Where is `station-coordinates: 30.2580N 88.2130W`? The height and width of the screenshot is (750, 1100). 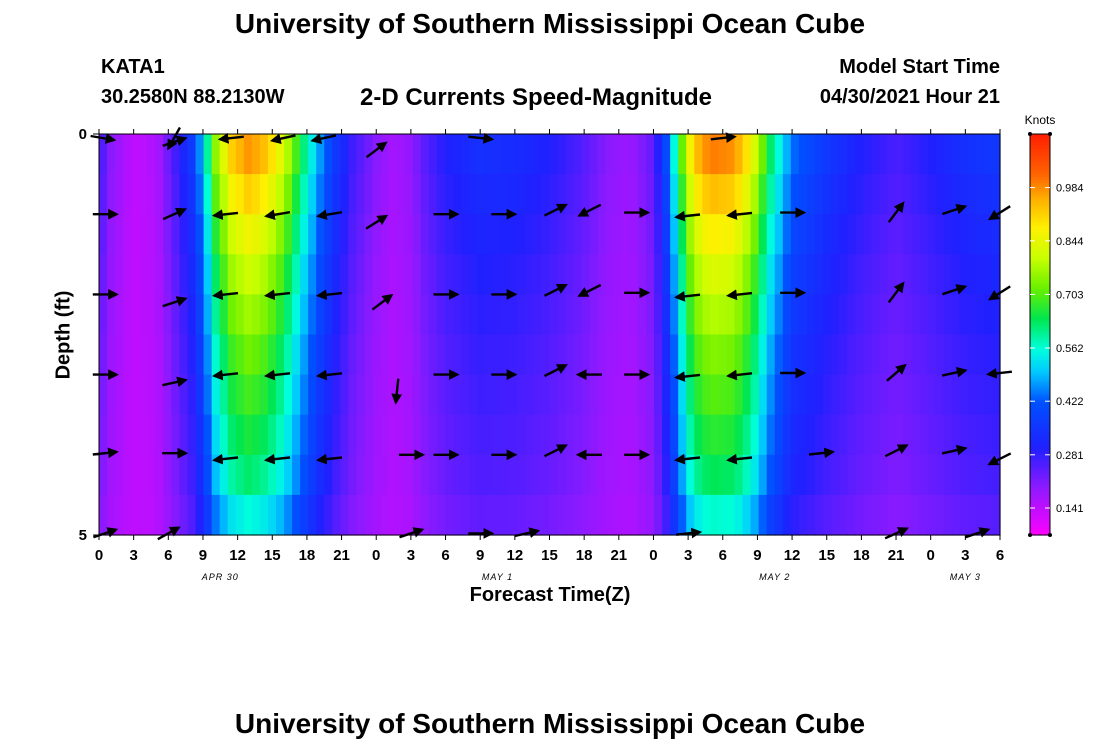
station-coordinates: 30.2580N 88.2130W is located at coordinates (193, 97).